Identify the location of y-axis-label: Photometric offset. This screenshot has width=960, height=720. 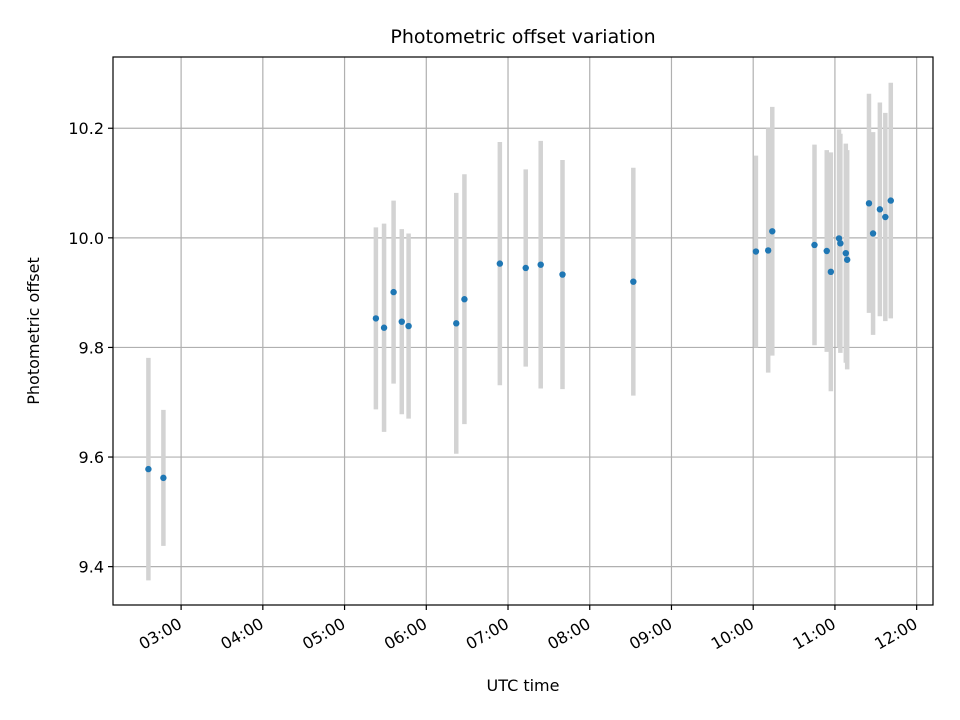
(33, 331).